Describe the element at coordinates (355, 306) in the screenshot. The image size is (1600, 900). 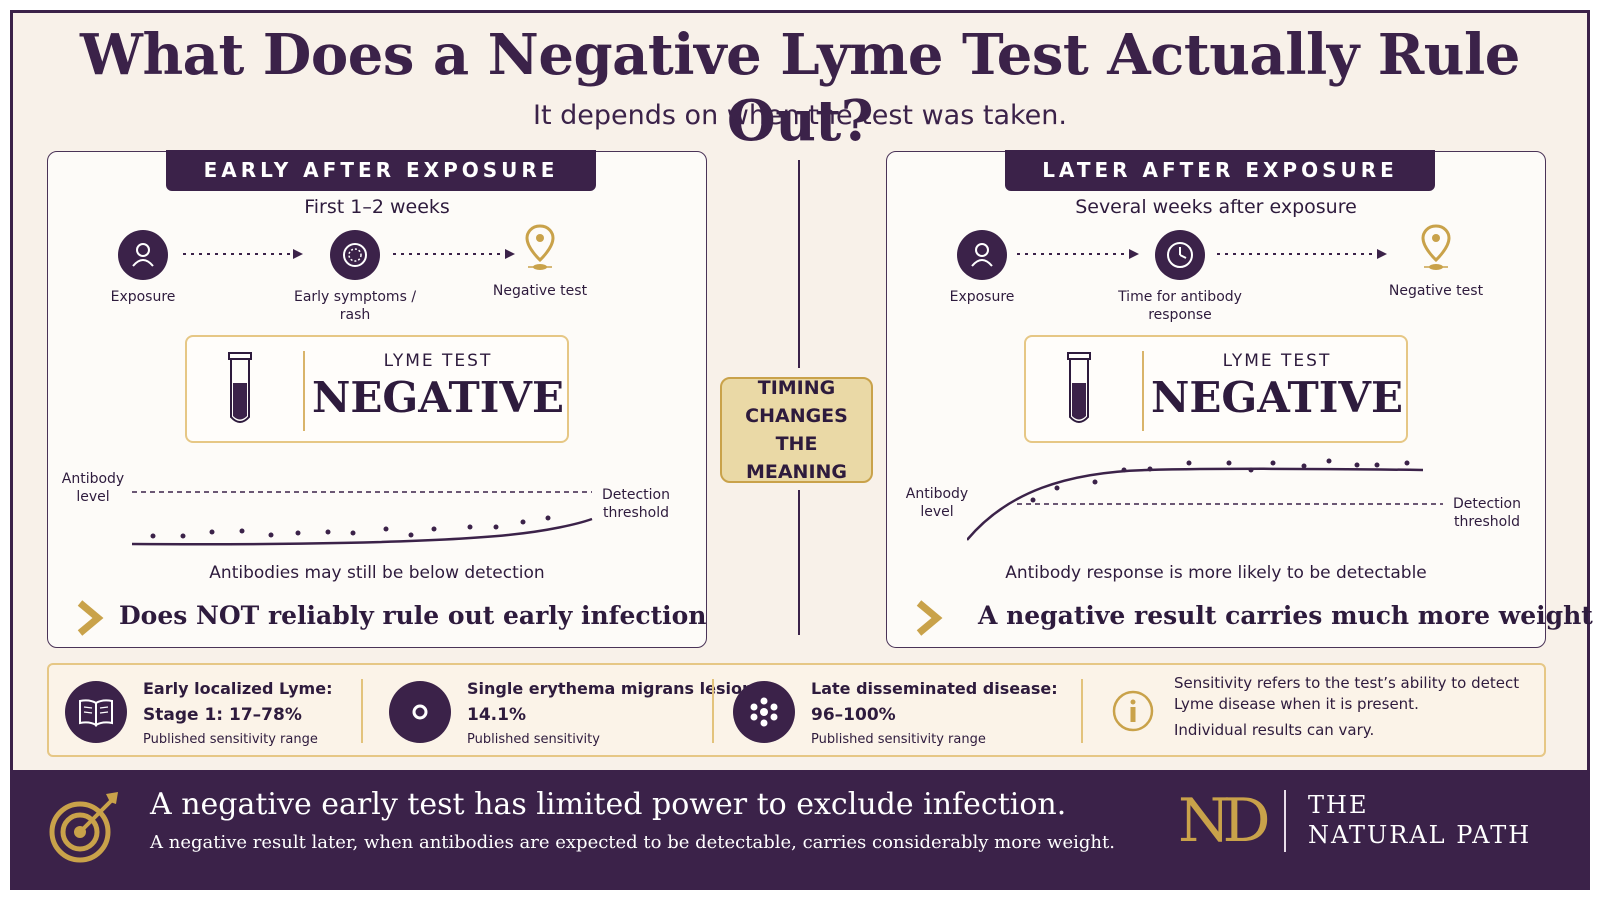
I see `step-label: Early symptoms / rash` at that location.